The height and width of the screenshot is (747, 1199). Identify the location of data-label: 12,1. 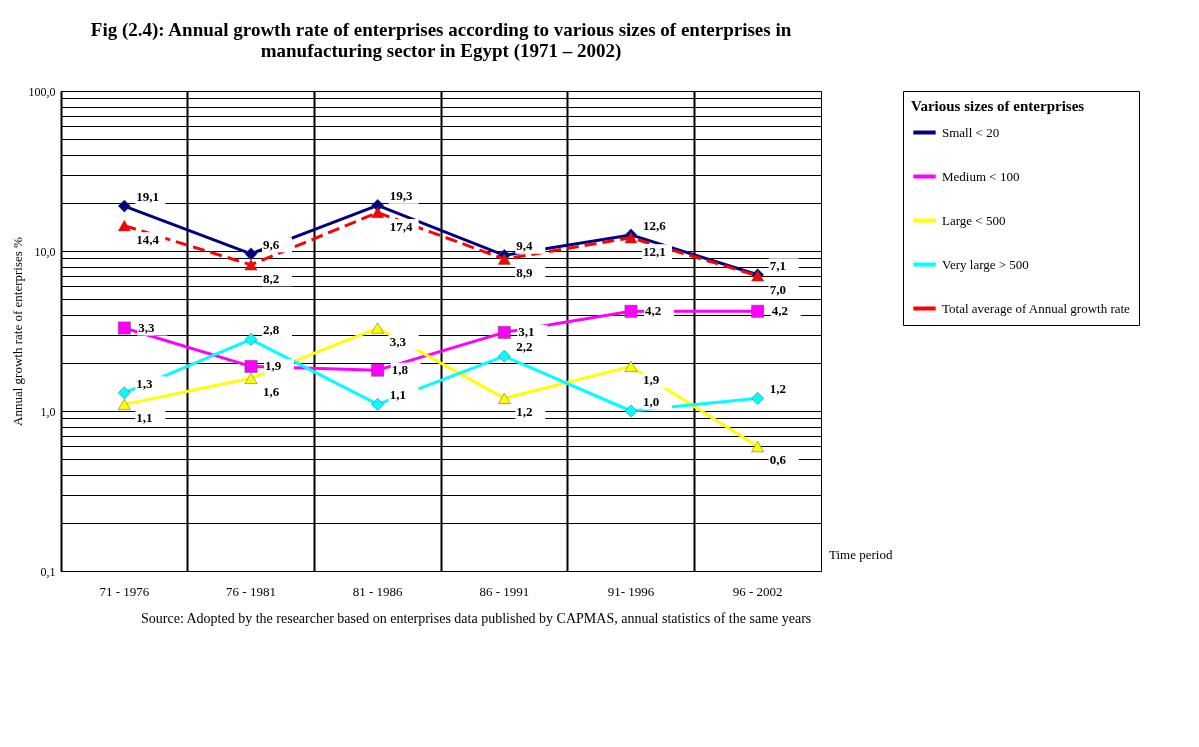
(654, 251).